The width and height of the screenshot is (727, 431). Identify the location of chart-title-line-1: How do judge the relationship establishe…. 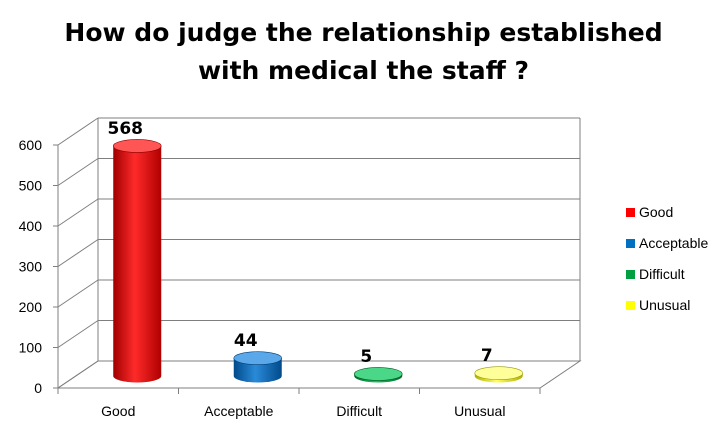
(363, 32).